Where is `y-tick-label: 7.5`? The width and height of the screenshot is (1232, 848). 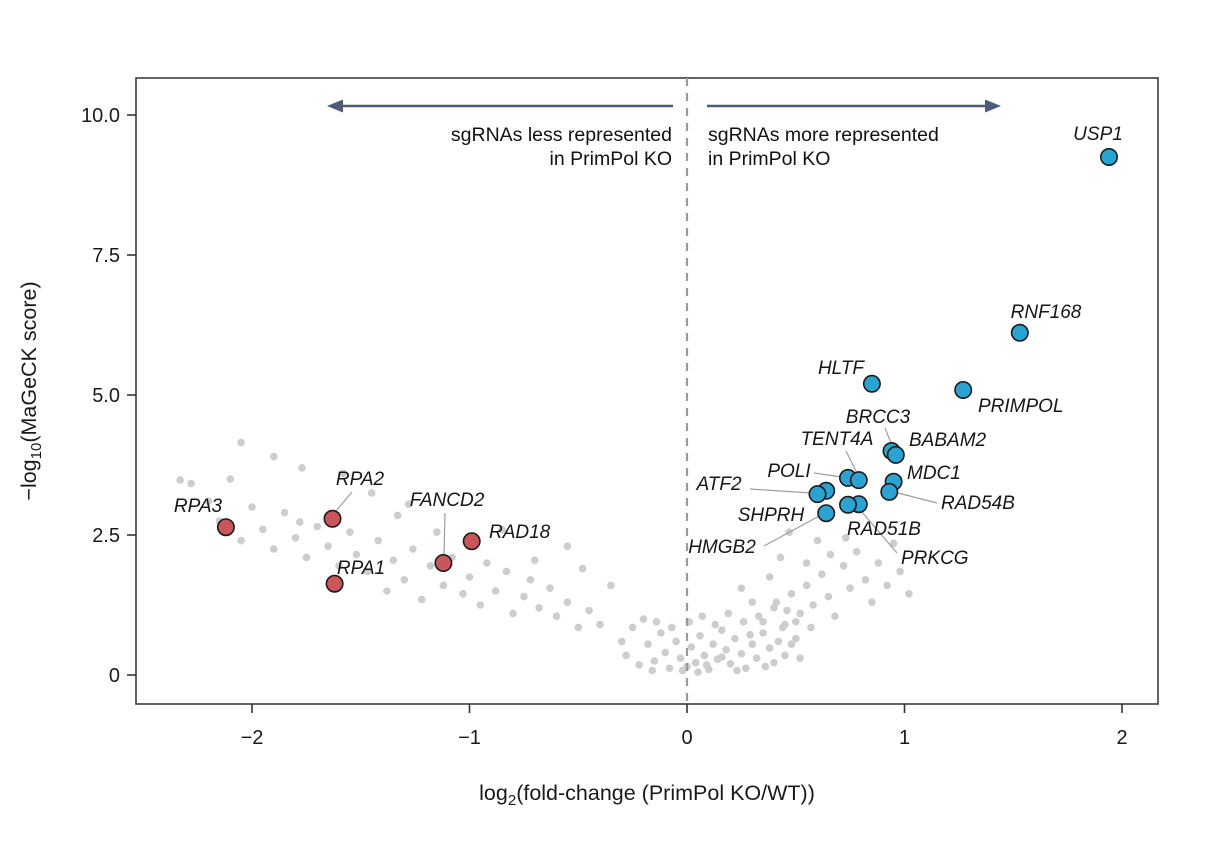
y-tick-label: 7.5 is located at coordinates (106, 256).